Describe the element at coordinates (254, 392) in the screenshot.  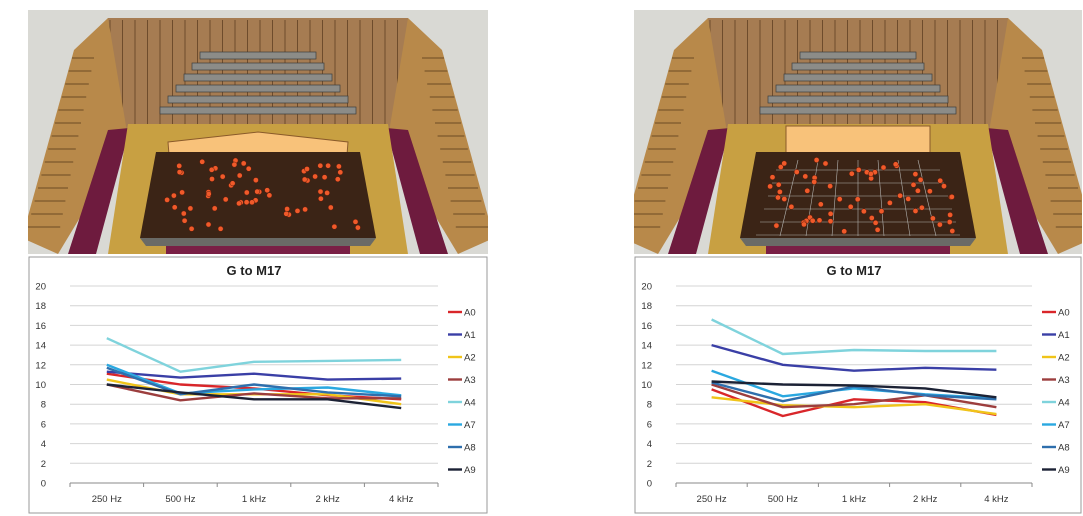
I see `series-line-a3` at that location.